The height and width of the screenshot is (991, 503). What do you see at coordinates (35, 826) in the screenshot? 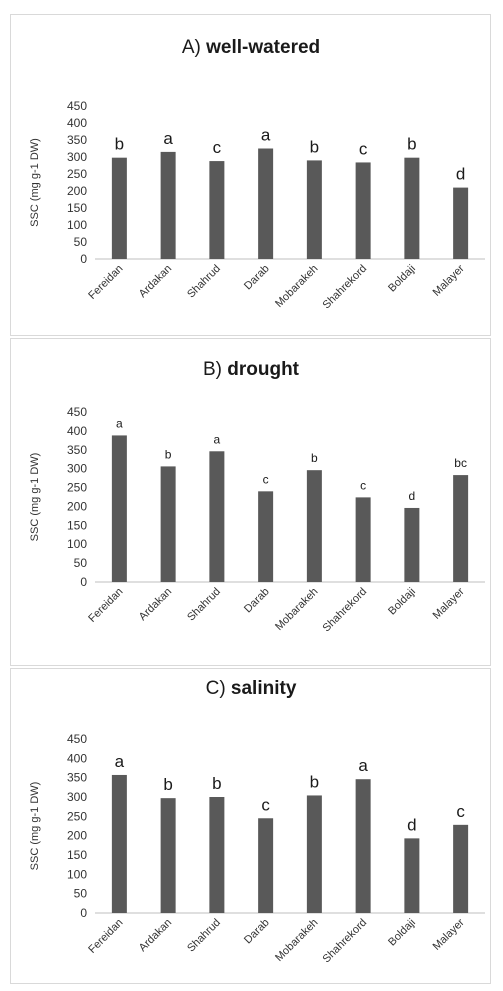
I see `y-axis-label-c: SSC (mg g-1 DW)` at bounding box center [35, 826].